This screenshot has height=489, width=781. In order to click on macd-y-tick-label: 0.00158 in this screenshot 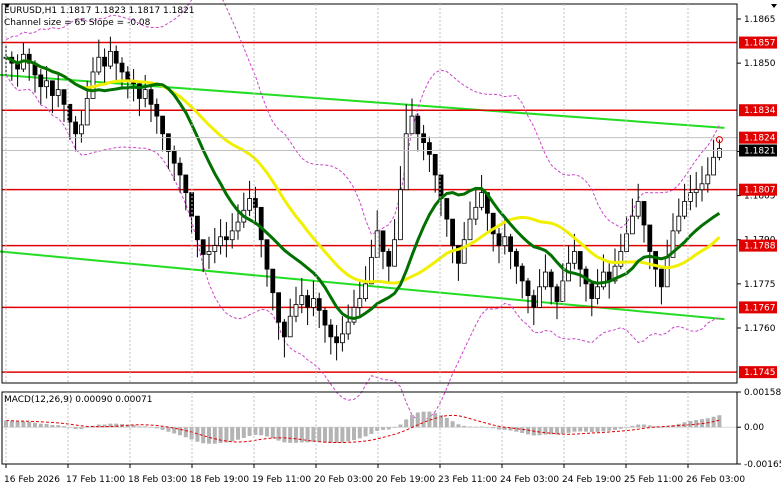, I will do `click(762, 393)`.